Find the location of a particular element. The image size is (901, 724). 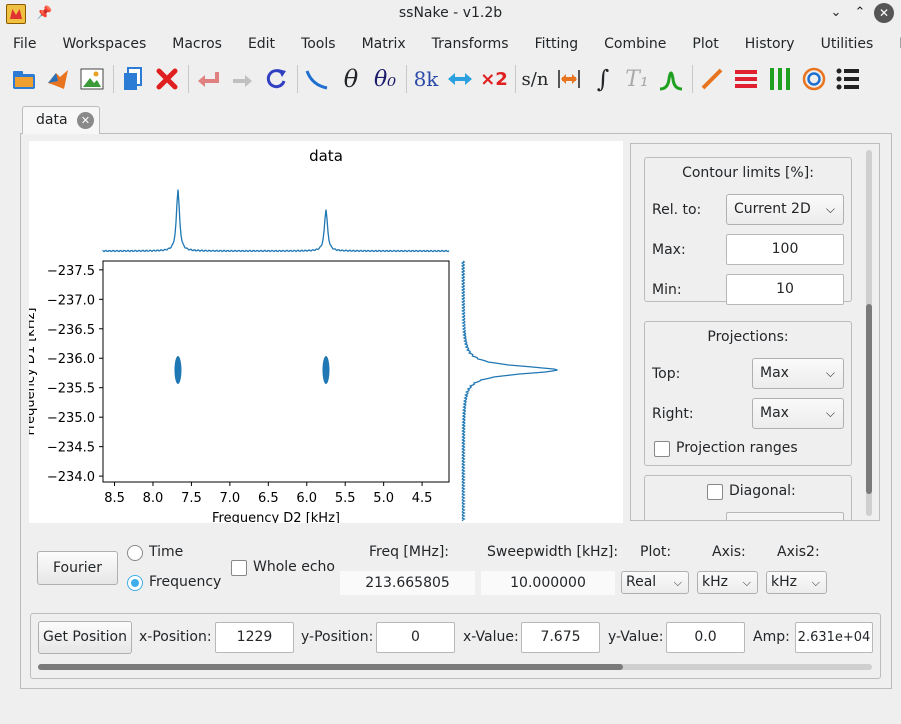

top-projection-select: Max ⌵ is located at coordinates (798, 373).